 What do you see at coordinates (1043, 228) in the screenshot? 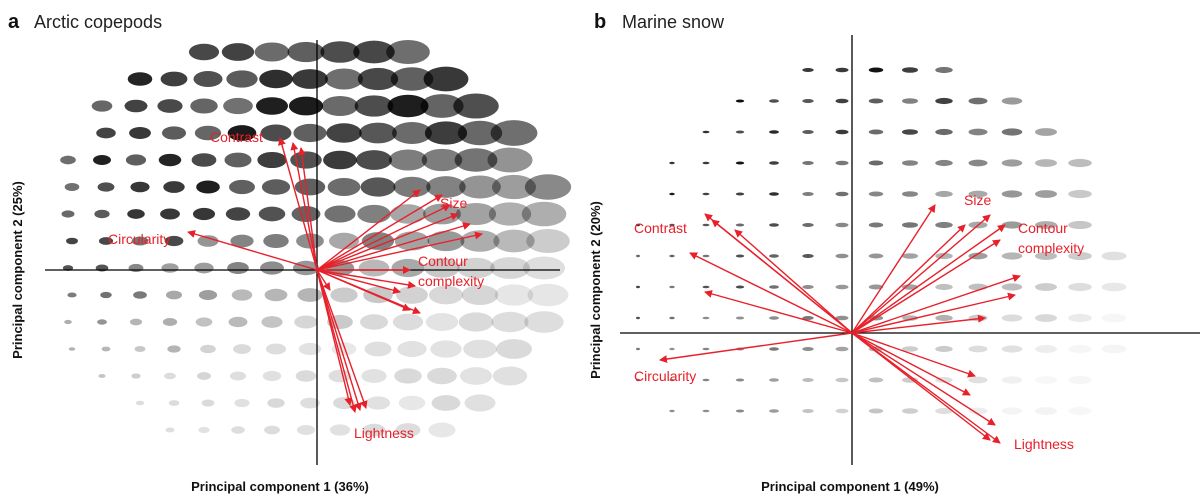
I see `feature-label: Contour` at bounding box center [1043, 228].